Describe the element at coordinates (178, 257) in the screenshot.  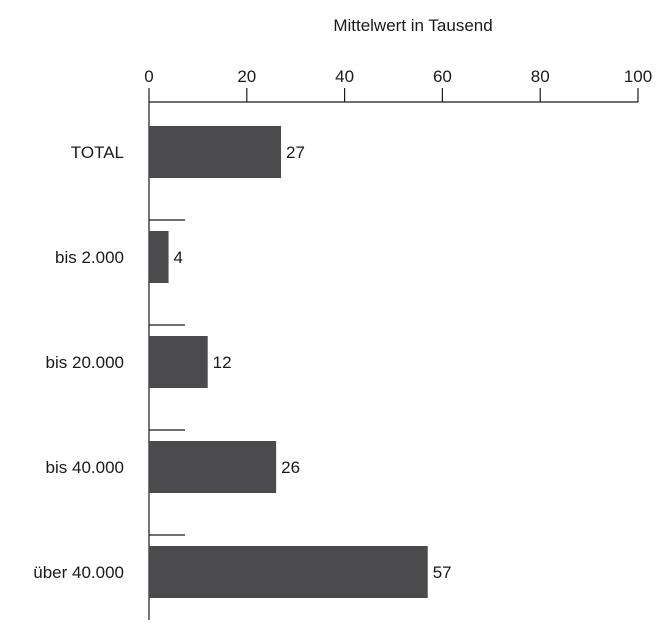
I see `data-label: 4` at that location.